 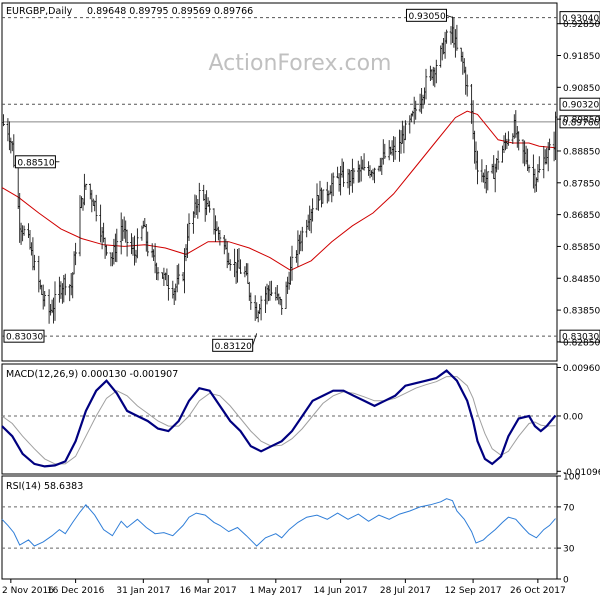 What do you see at coordinates (573, 417) in the screenshot?
I see `macd-y-tick-label: 0.00` at bounding box center [573, 417].